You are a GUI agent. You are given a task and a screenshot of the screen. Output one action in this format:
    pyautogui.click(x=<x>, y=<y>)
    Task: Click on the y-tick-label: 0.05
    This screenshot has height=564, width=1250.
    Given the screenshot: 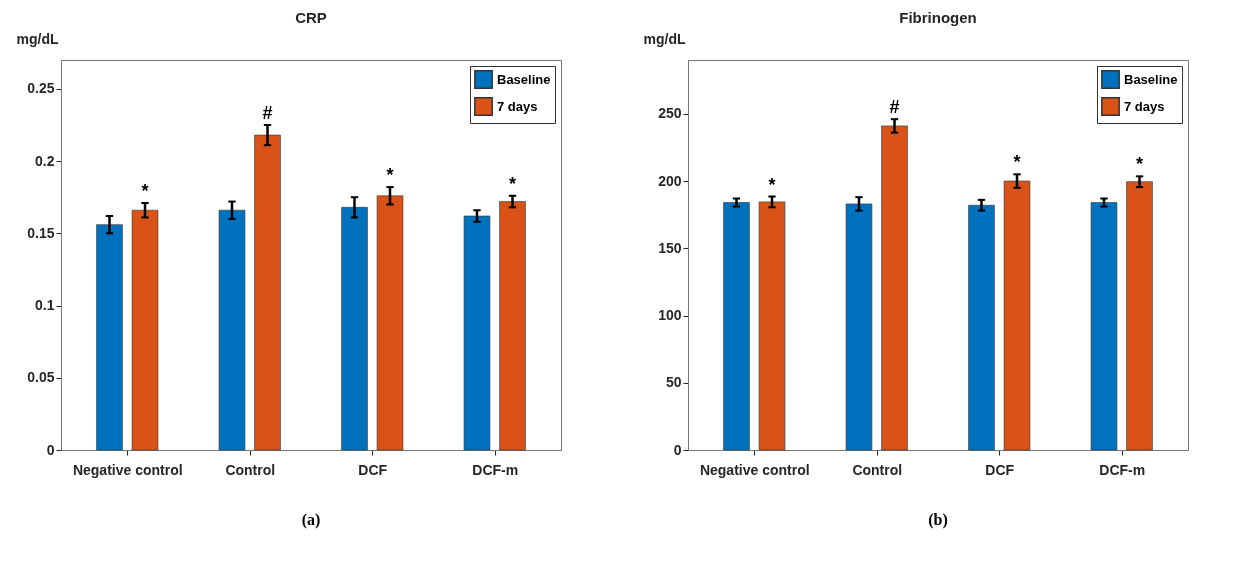 What is the action you would take?
    pyautogui.click(x=41, y=377)
    